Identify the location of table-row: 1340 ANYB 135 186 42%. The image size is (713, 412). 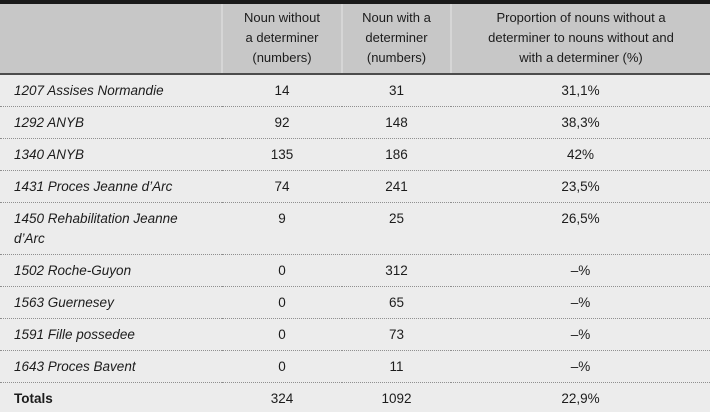
(355, 154).